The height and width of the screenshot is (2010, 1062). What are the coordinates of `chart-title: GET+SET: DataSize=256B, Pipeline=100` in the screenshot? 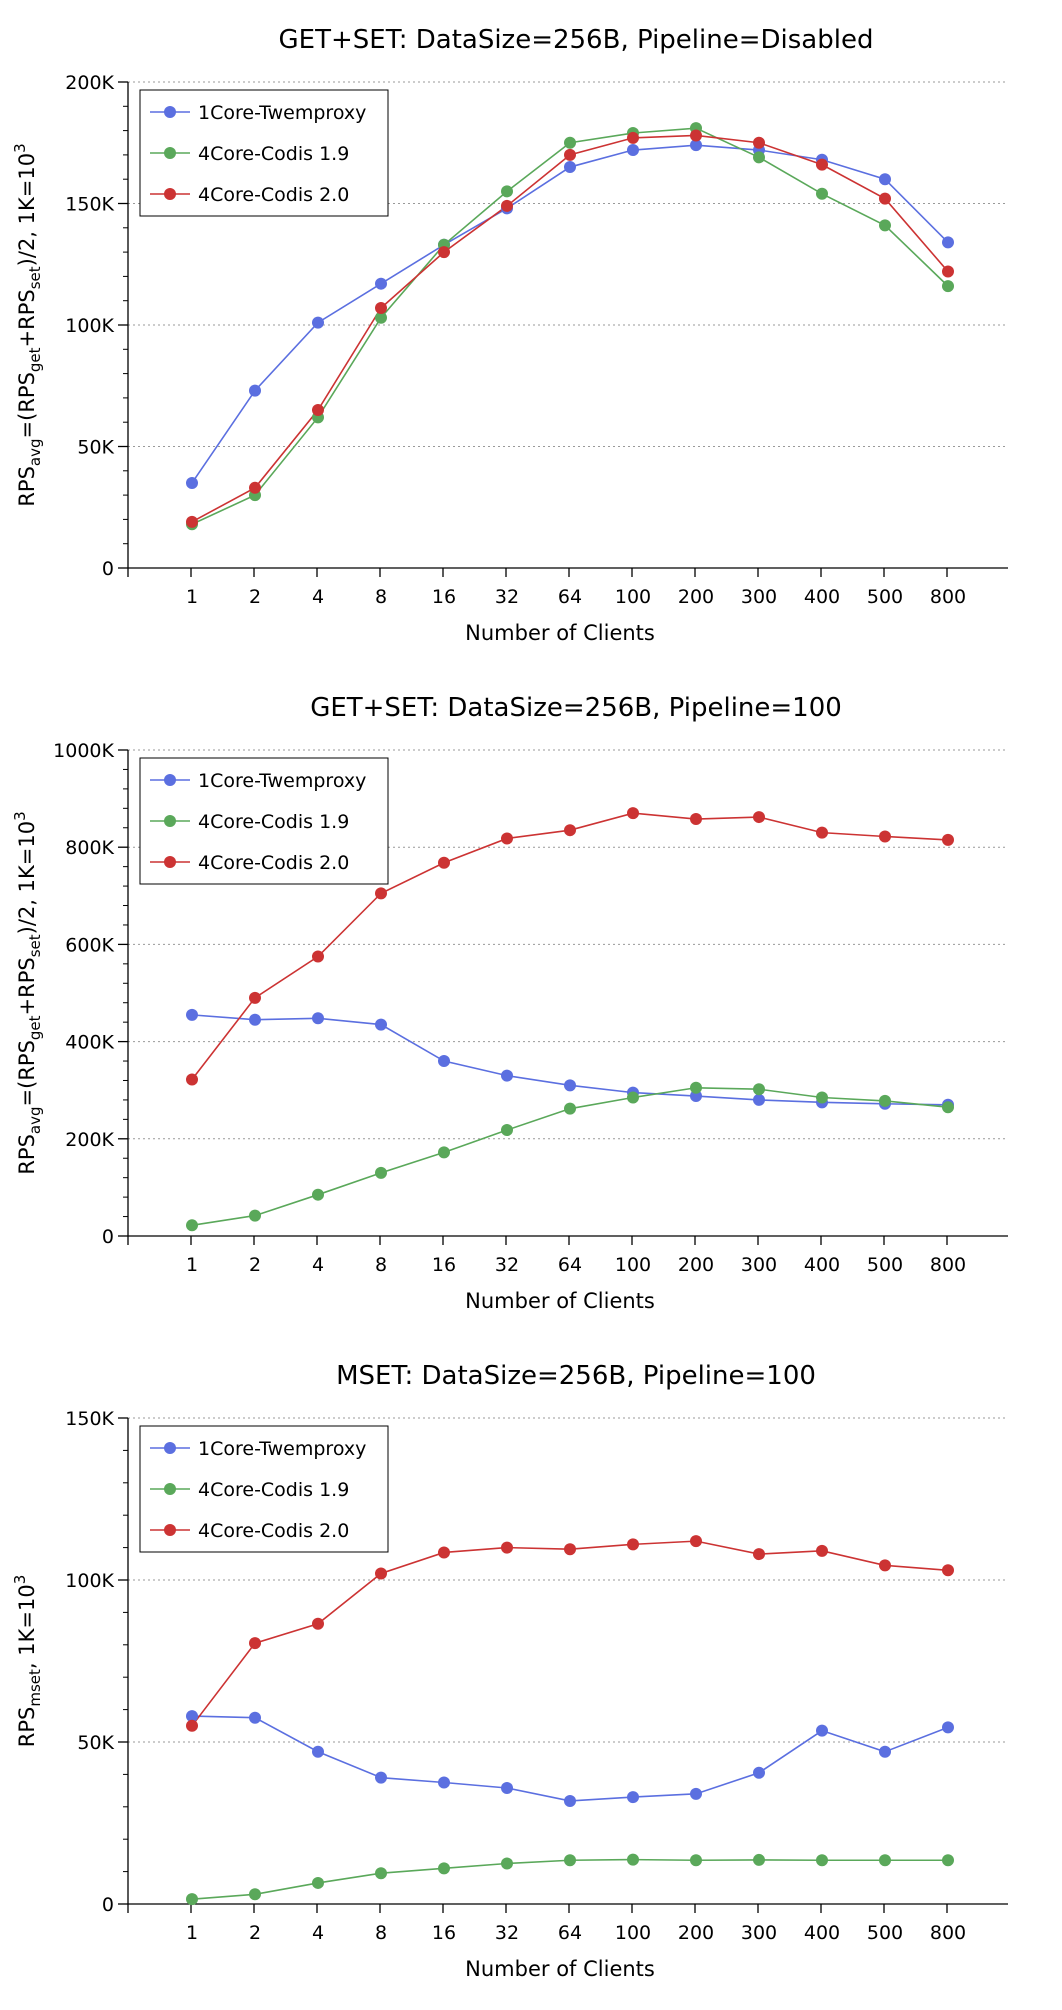 It's located at (576, 708).